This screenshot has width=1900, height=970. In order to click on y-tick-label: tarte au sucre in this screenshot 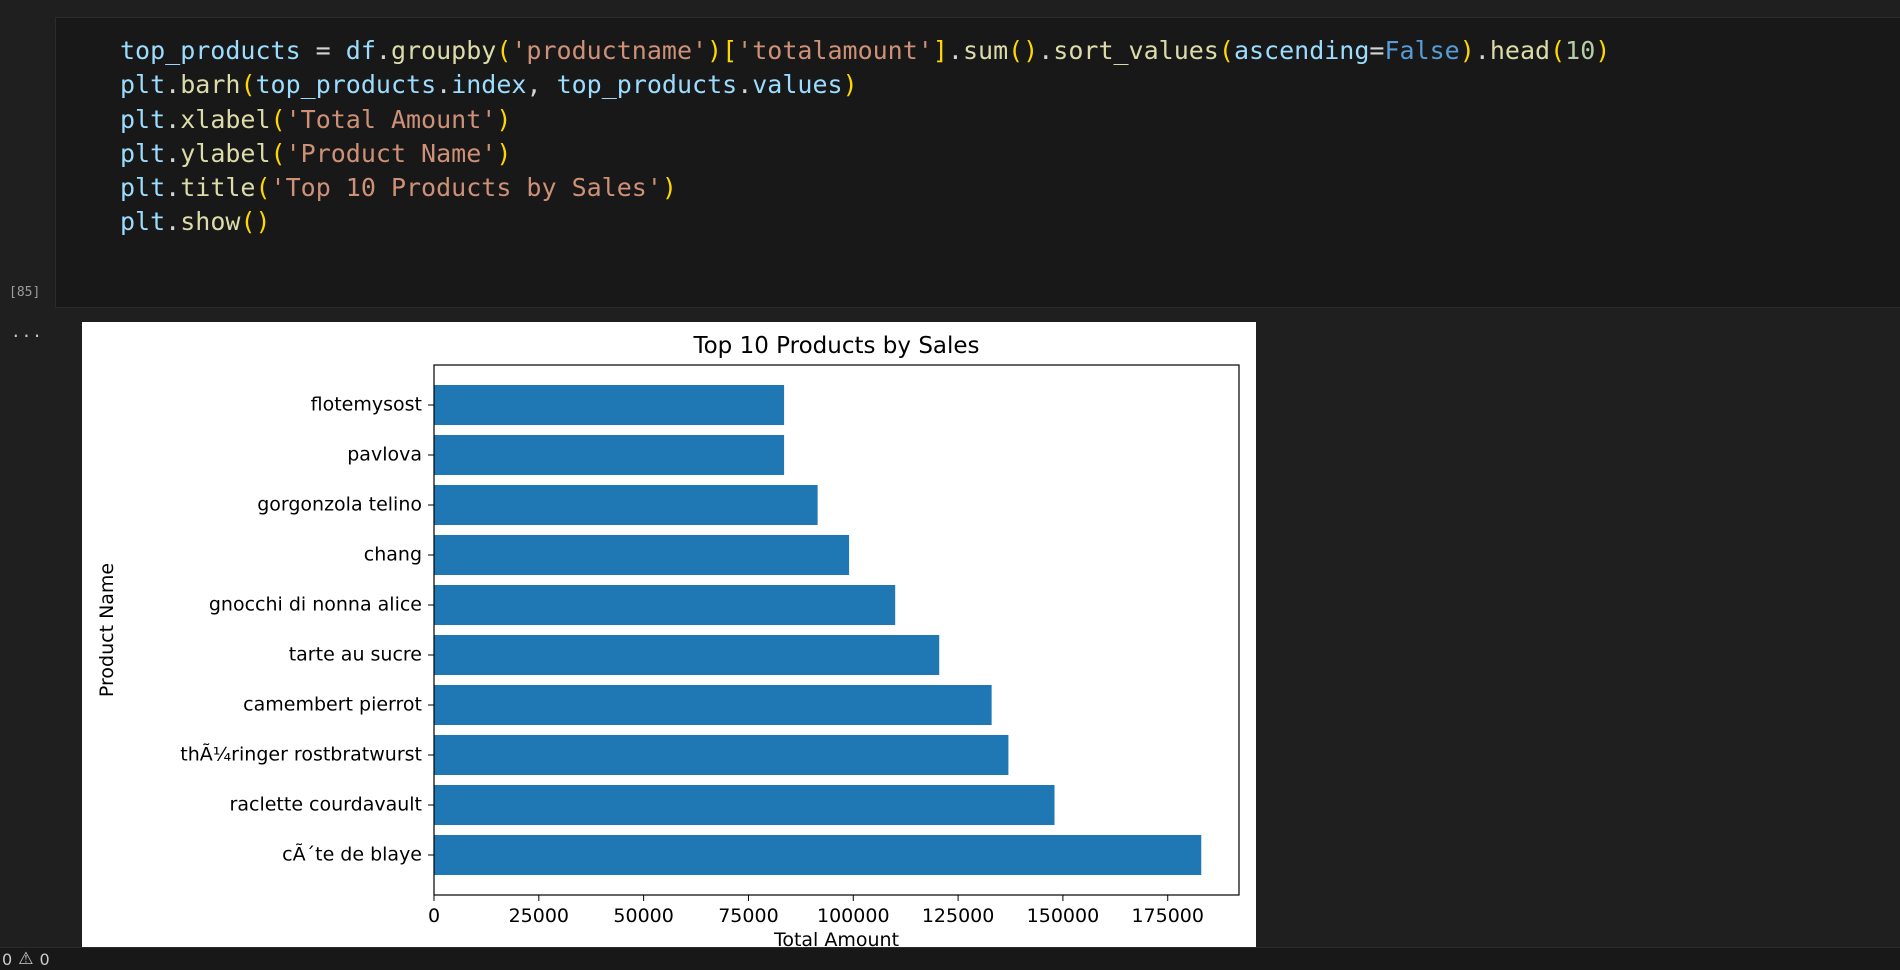, I will do `click(355, 655)`.